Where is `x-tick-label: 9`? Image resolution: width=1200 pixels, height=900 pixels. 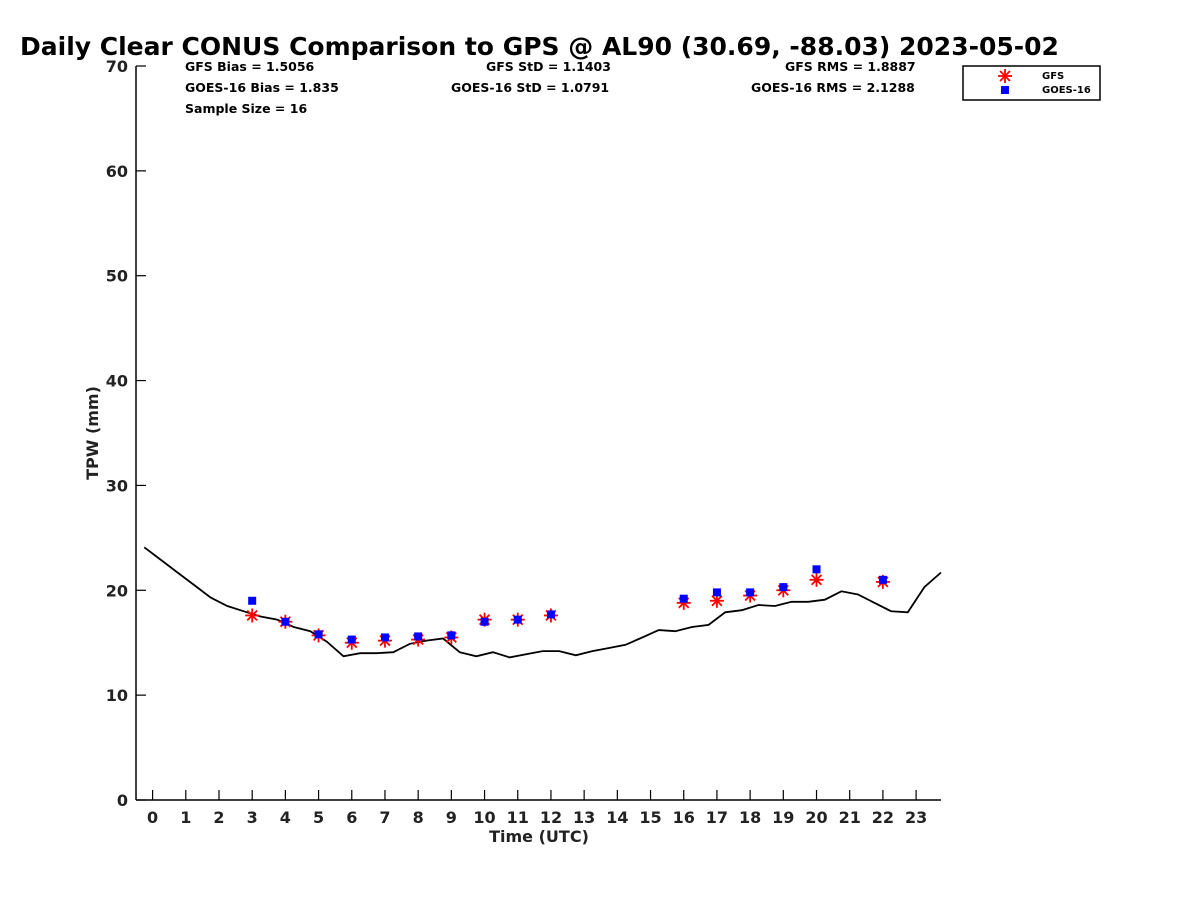 x-tick-label: 9 is located at coordinates (451, 817).